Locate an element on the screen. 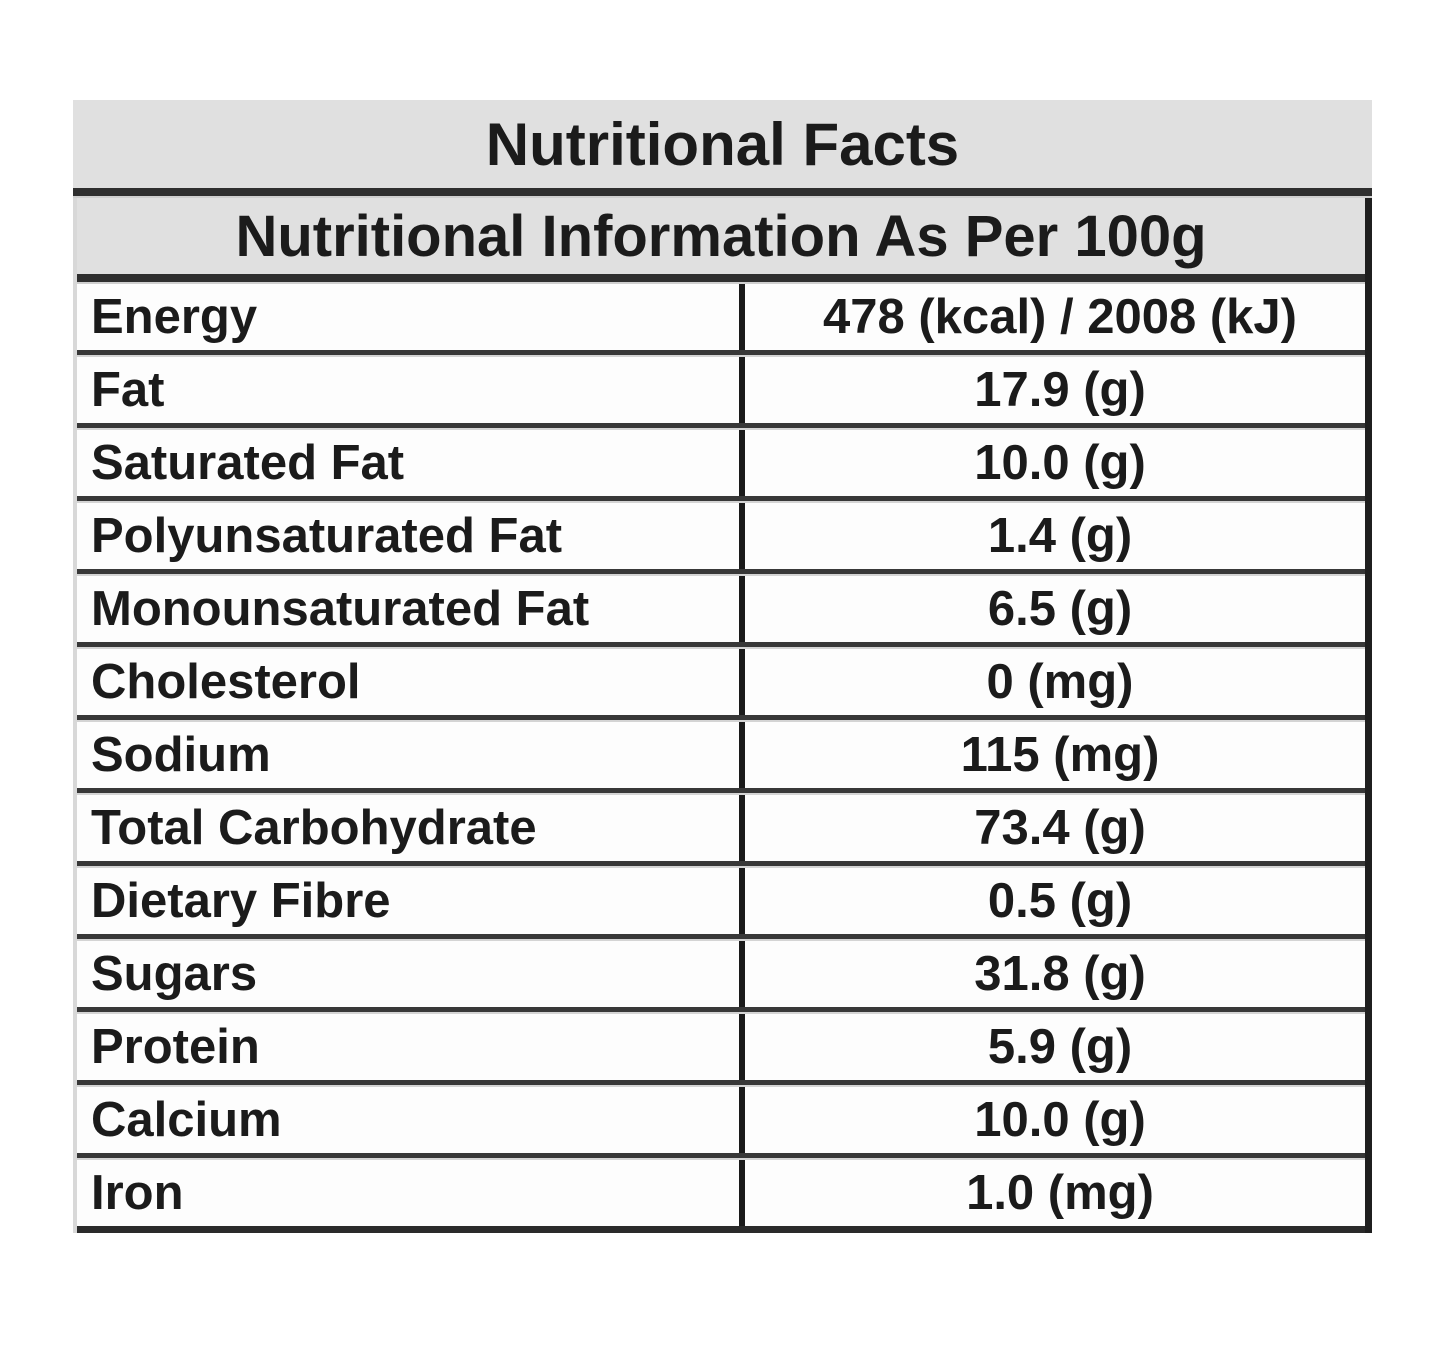 This screenshot has height=1354, width=1445. nutrient-label: Dietary Fibre is located at coordinates (241, 901).